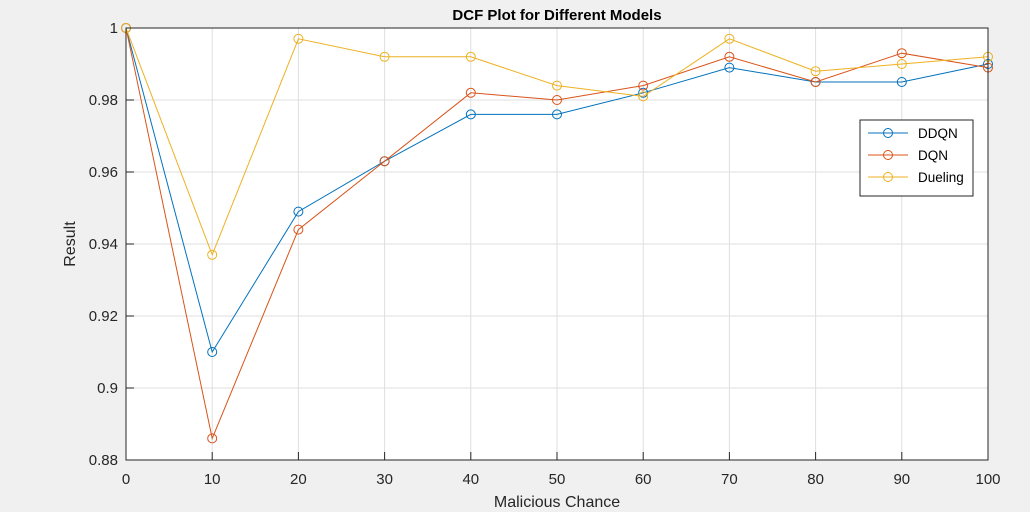 The width and height of the screenshot is (1030, 512). What do you see at coordinates (103, 100) in the screenshot?
I see `y-tick-label: 0.98` at bounding box center [103, 100].